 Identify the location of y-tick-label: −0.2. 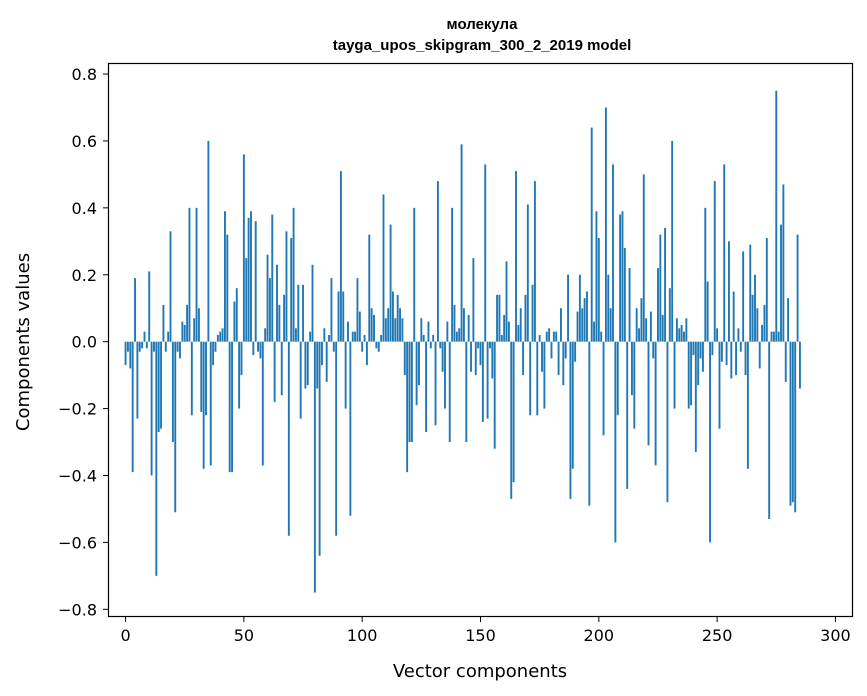
(77, 409).